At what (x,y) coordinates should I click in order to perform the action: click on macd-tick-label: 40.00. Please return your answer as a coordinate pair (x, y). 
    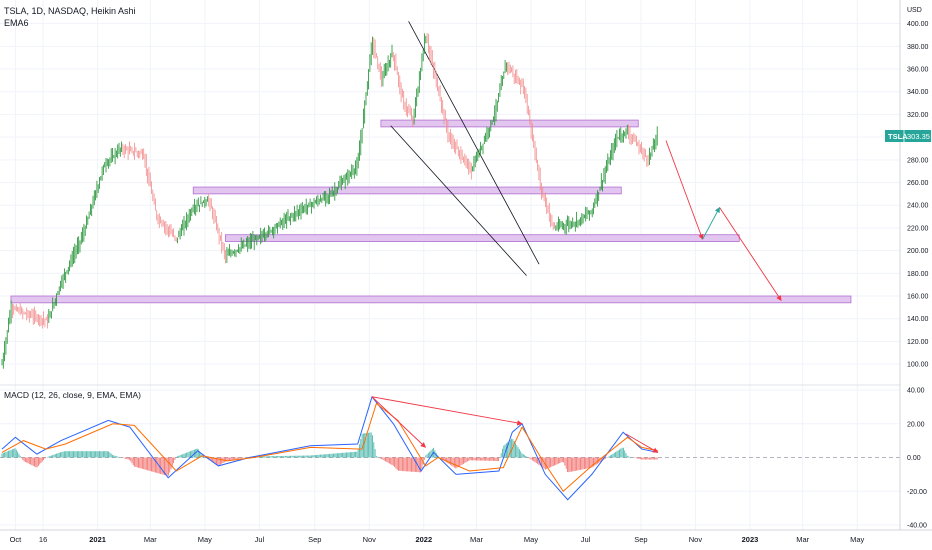
    Looking at the image, I should click on (916, 391).